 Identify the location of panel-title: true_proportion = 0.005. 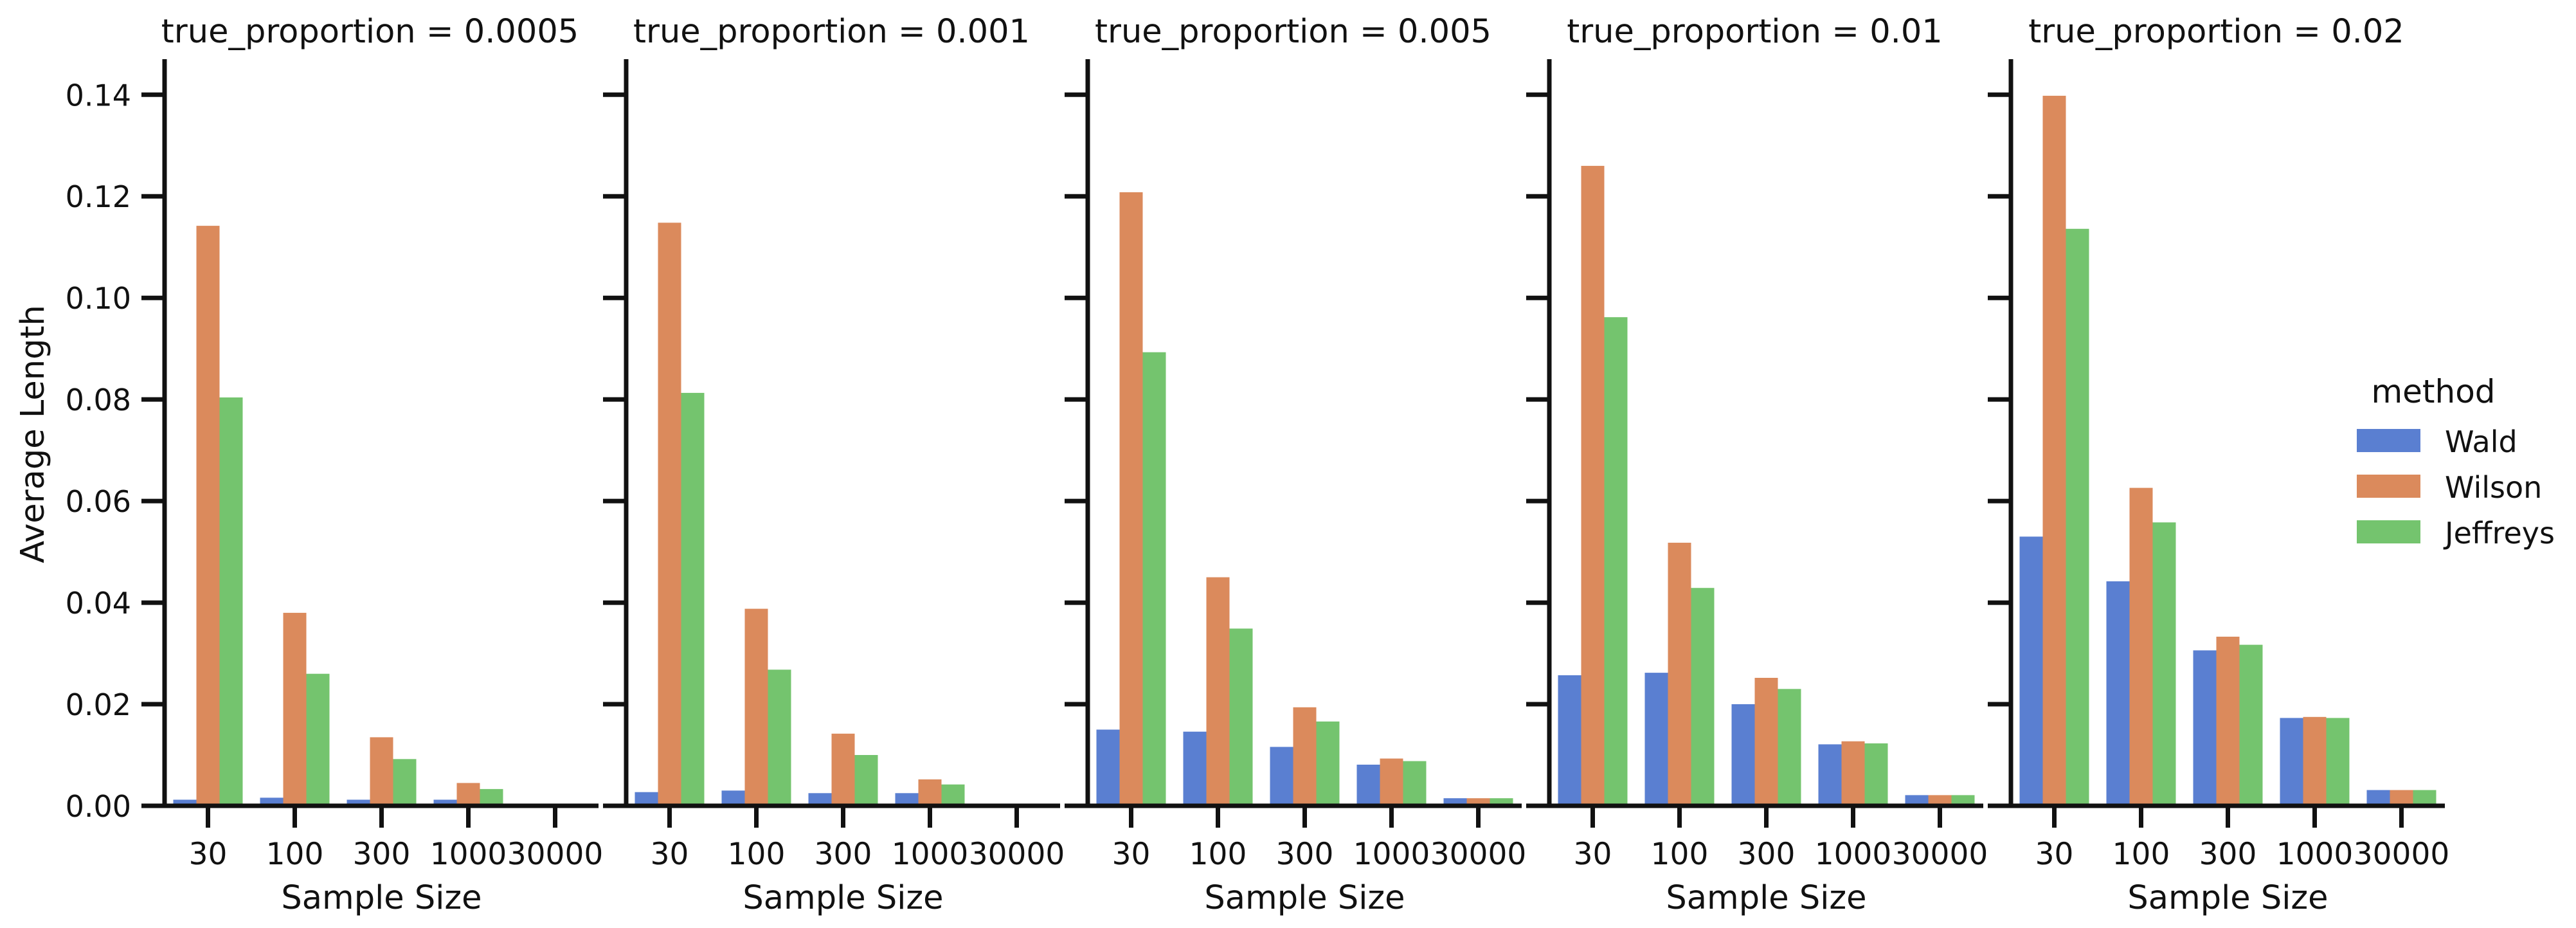
(1293, 32).